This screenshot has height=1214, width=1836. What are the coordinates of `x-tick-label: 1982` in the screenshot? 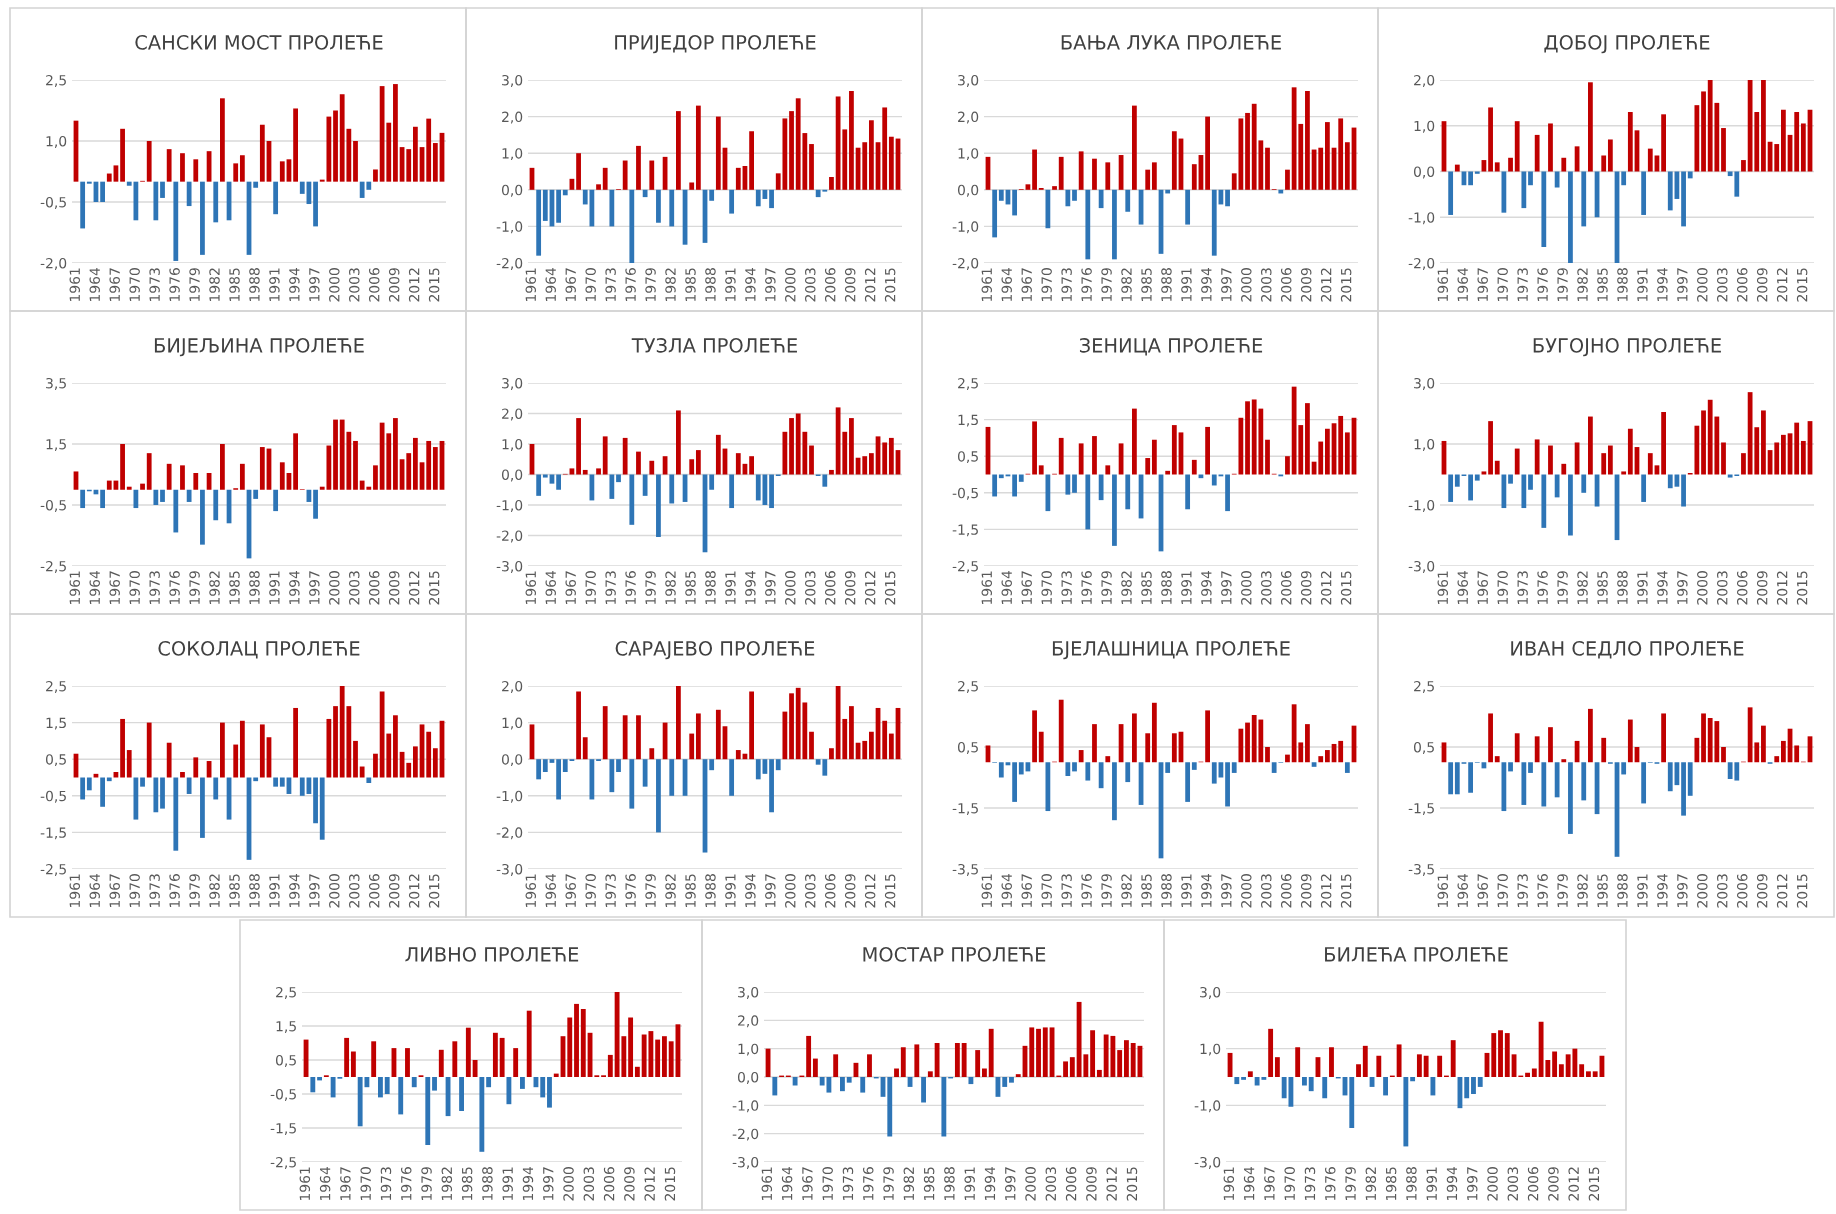 It's located at (1126, 284).